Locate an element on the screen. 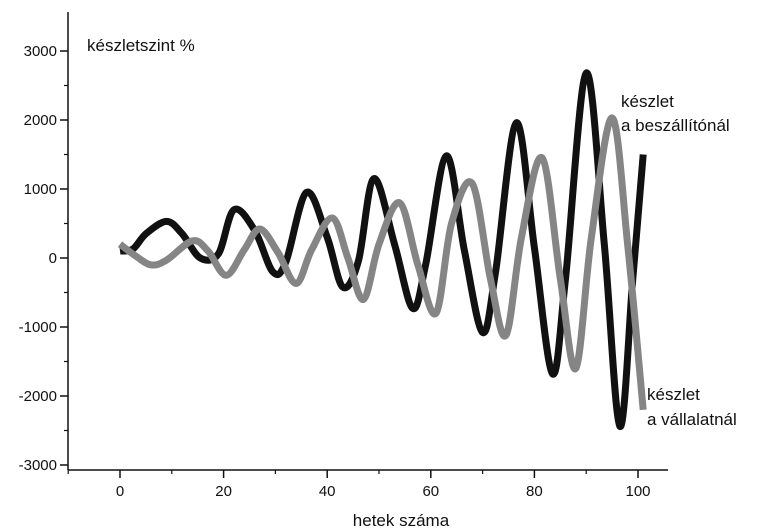 The image size is (763, 532). annotation-supplier-line-1: készlet is located at coordinates (647, 101).